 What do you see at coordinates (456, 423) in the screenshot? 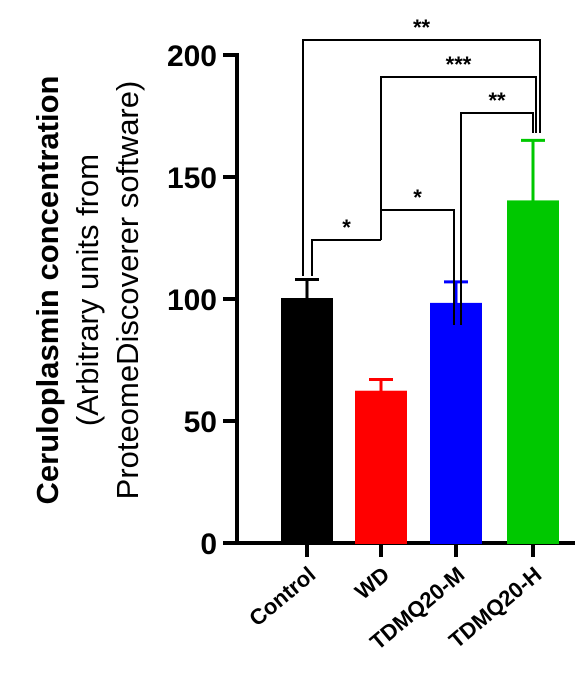
I see `bar-tdmq20-m` at bounding box center [456, 423].